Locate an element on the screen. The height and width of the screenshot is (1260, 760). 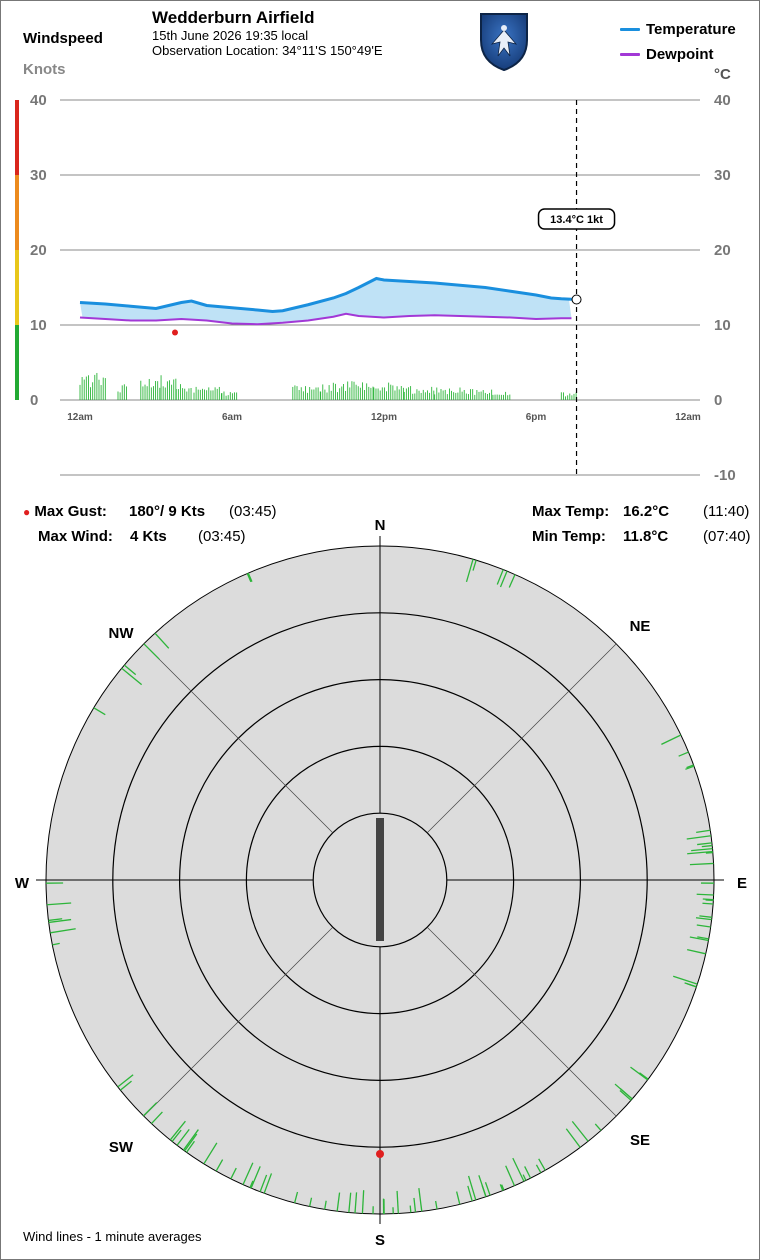
right-tick-label: 40 is located at coordinates (722, 100).